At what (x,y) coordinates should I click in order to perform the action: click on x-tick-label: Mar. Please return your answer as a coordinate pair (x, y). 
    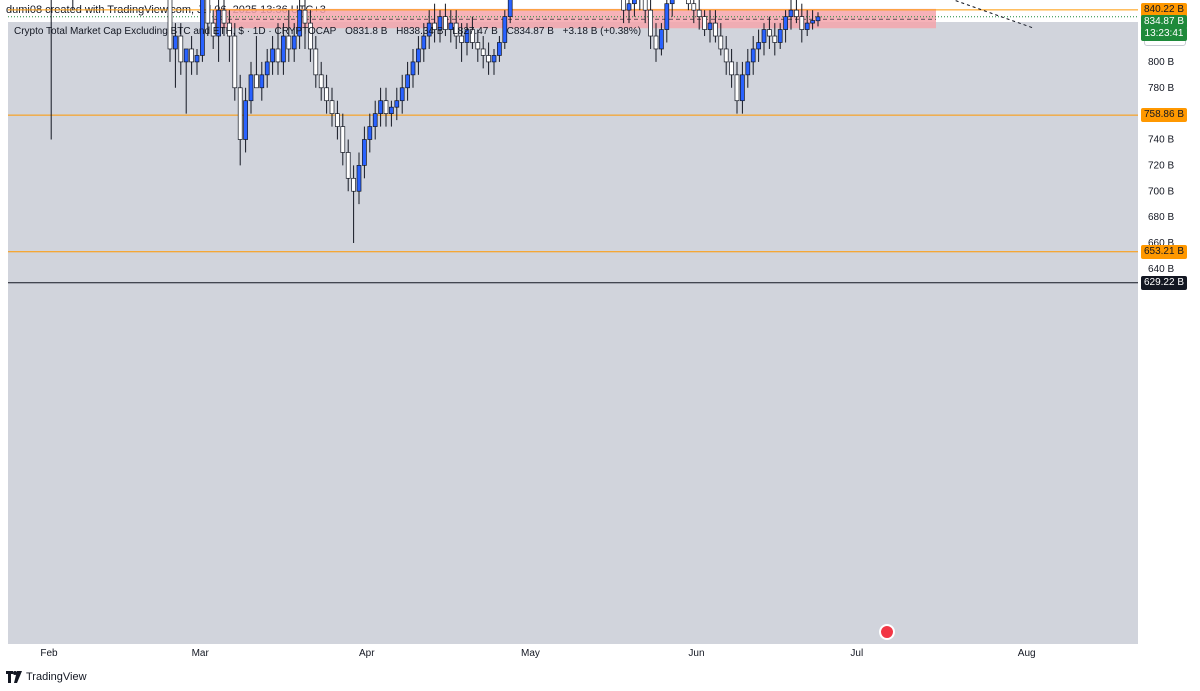
    Looking at the image, I should click on (201, 653).